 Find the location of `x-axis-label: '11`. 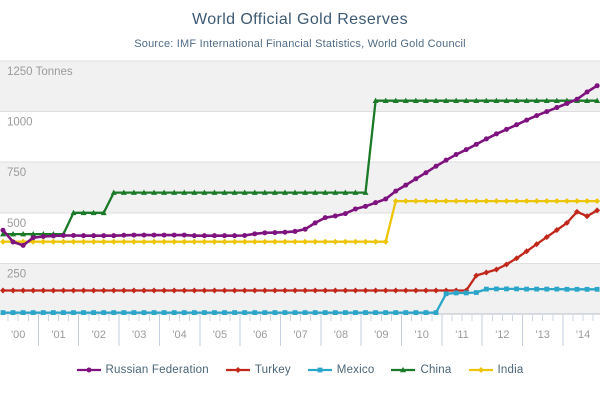

x-axis-label: '11 is located at coordinates (462, 335).